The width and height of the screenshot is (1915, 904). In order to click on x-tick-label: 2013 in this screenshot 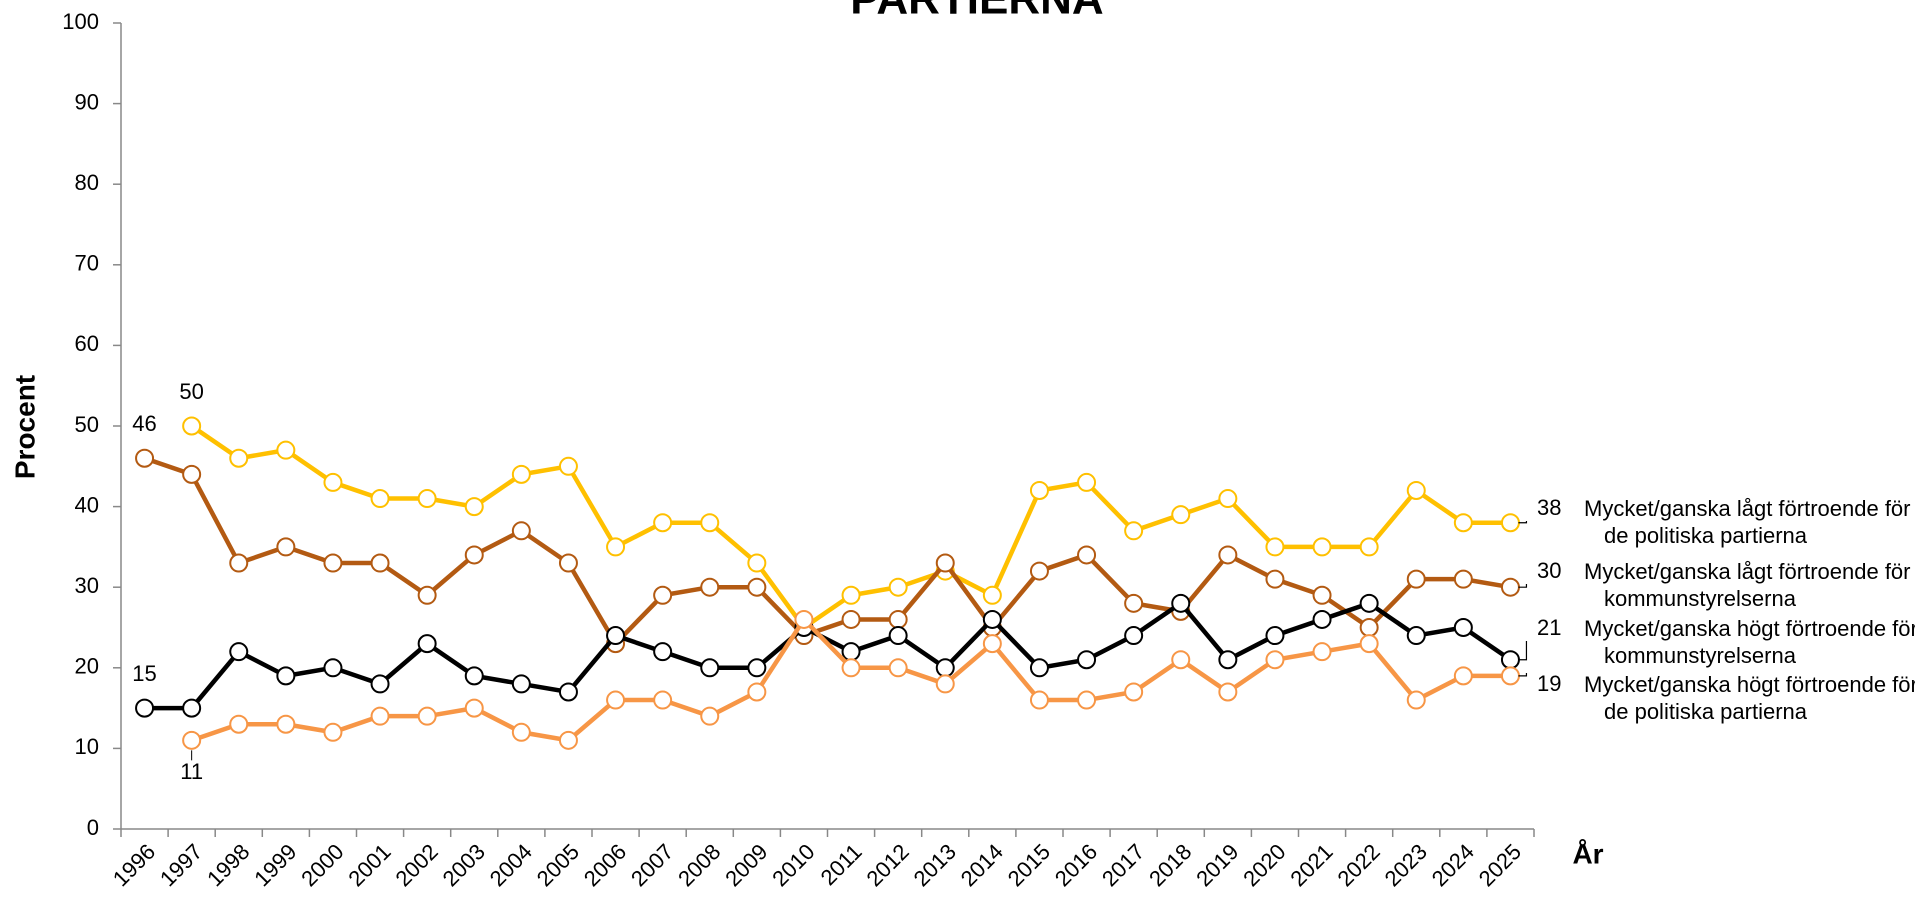, I will do `click(935, 865)`.